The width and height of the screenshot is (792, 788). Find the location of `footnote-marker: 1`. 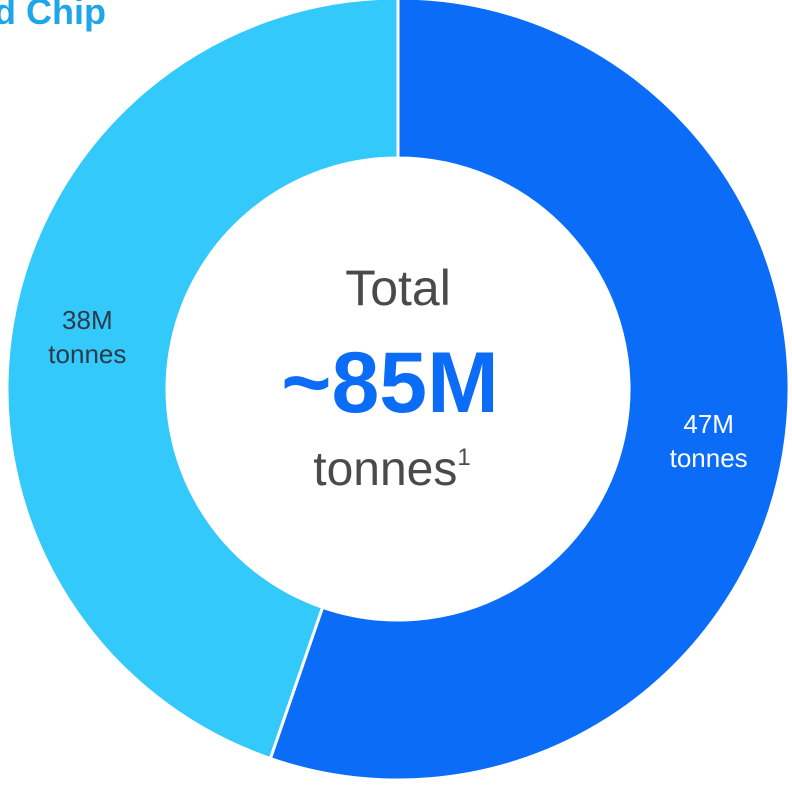

footnote-marker: 1 is located at coordinates (463, 457).